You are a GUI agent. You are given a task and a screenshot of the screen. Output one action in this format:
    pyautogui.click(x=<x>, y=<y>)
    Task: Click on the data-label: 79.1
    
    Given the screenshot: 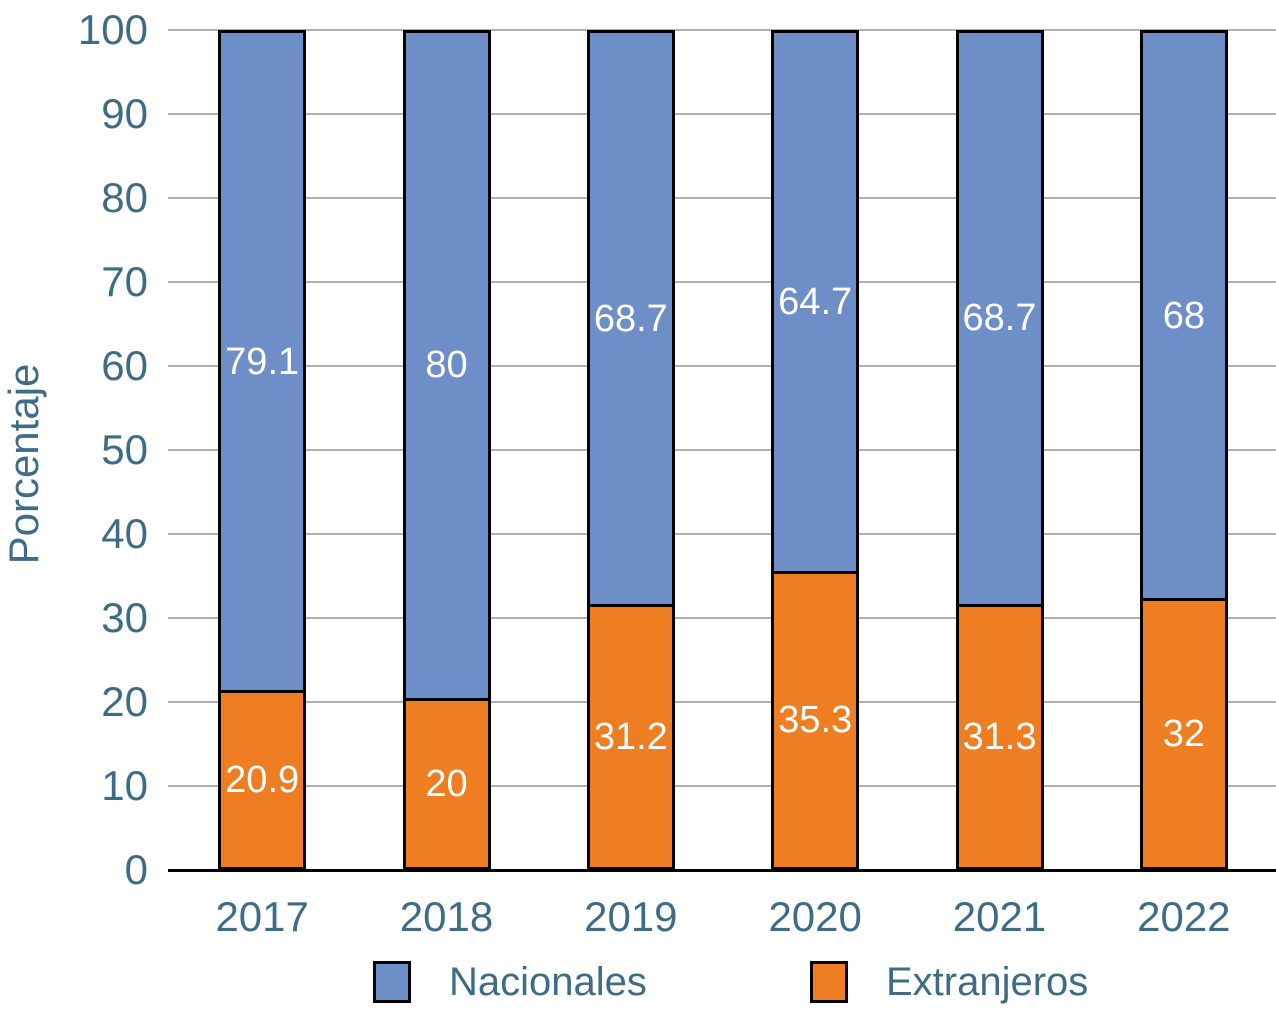 What is the action you would take?
    pyautogui.click(x=262, y=361)
    